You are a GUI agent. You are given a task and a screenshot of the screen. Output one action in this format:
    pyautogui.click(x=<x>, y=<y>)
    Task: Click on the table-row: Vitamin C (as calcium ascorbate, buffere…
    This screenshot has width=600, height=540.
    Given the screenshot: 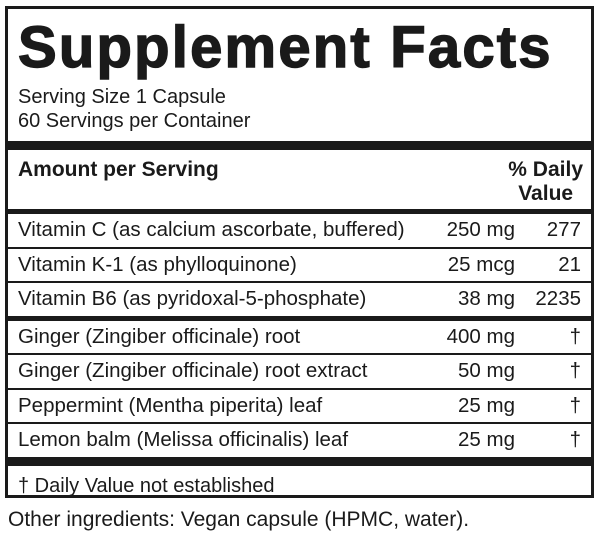 What is the action you would take?
    pyautogui.click(x=299, y=230)
    